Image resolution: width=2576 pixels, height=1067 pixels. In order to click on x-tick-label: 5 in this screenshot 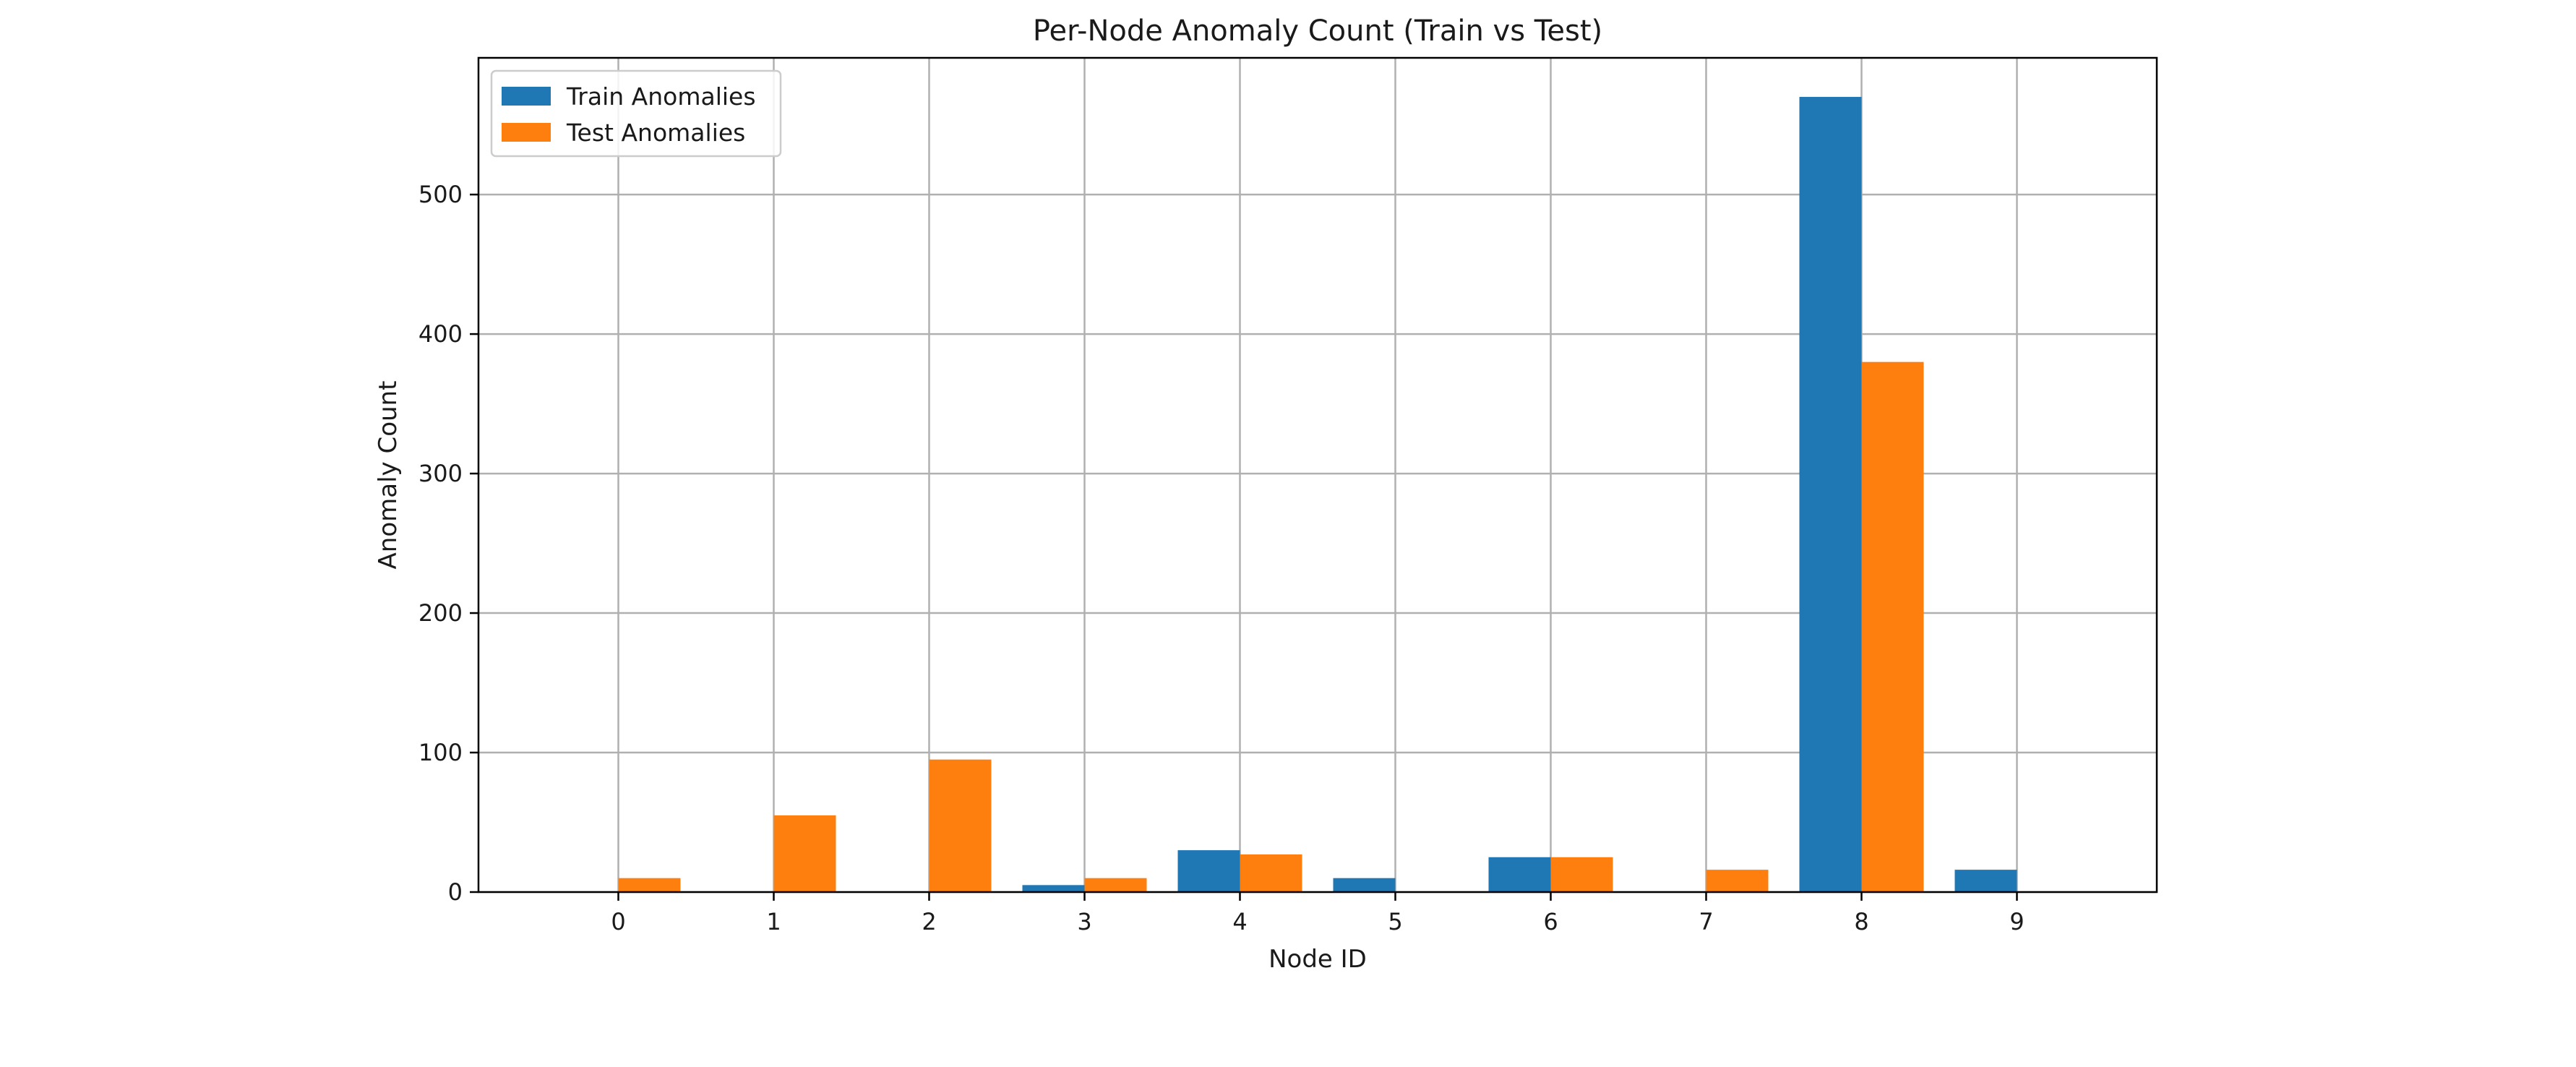, I will do `click(1395, 921)`.